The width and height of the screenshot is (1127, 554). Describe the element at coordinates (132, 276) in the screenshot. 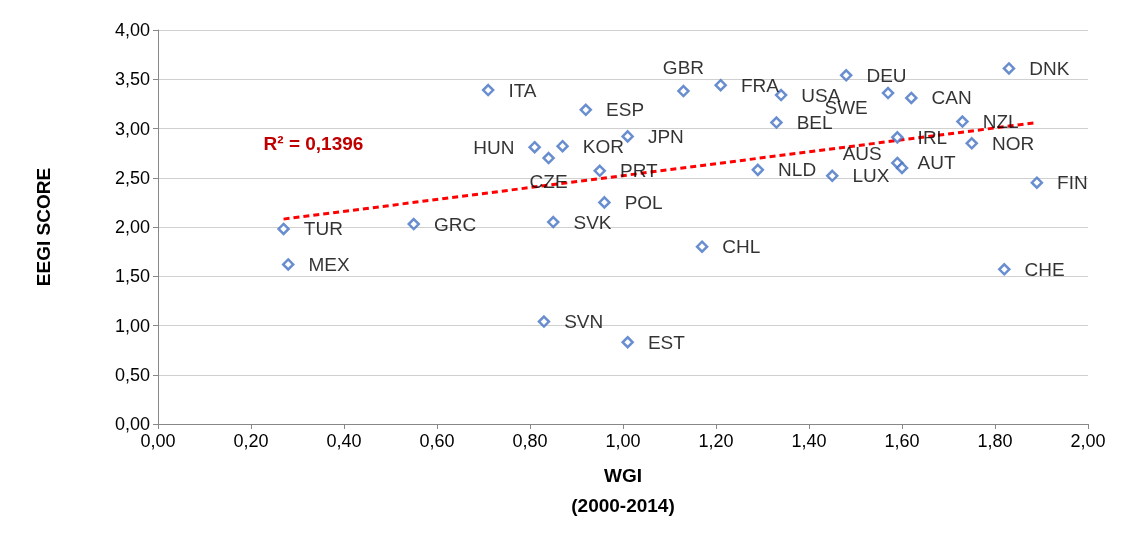

I see `y-tick-label: 1,50` at that location.